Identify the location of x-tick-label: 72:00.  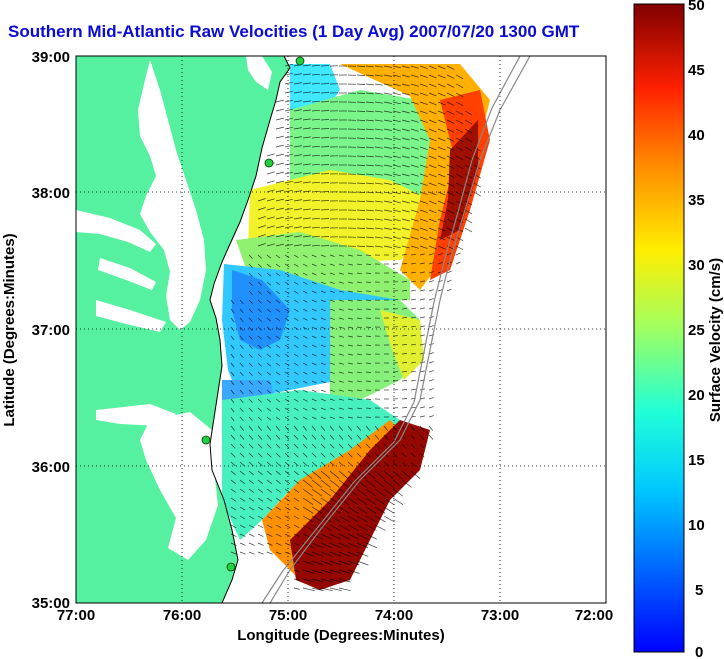
(594, 615).